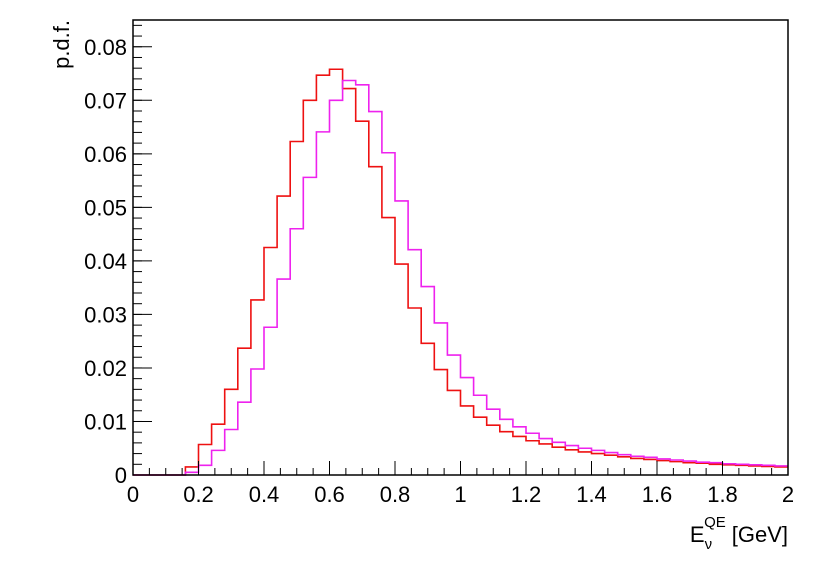  What do you see at coordinates (105, 421) in the screenshot?
I see `y-tick-label: 0.01` at bounding box center [105, 421].